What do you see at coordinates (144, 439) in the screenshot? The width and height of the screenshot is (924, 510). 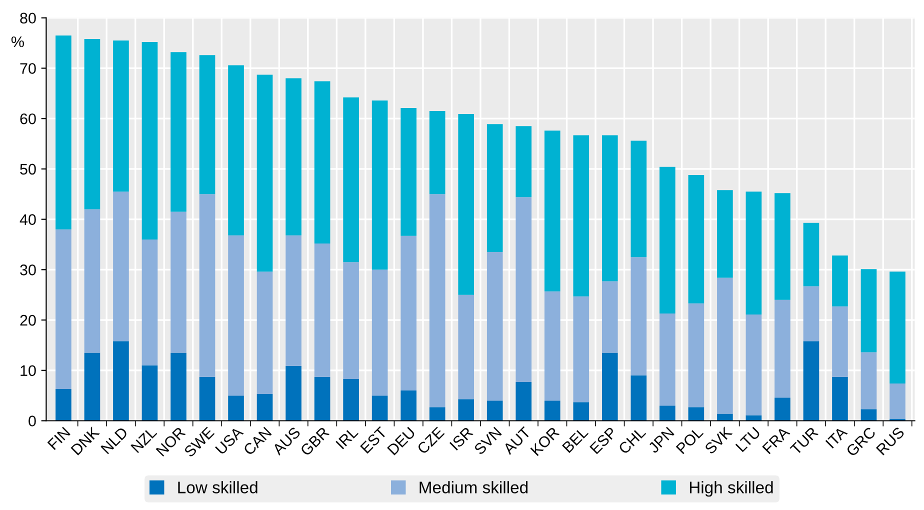 I see `x-tick-label: NZL` at bounding box center [144, 439].